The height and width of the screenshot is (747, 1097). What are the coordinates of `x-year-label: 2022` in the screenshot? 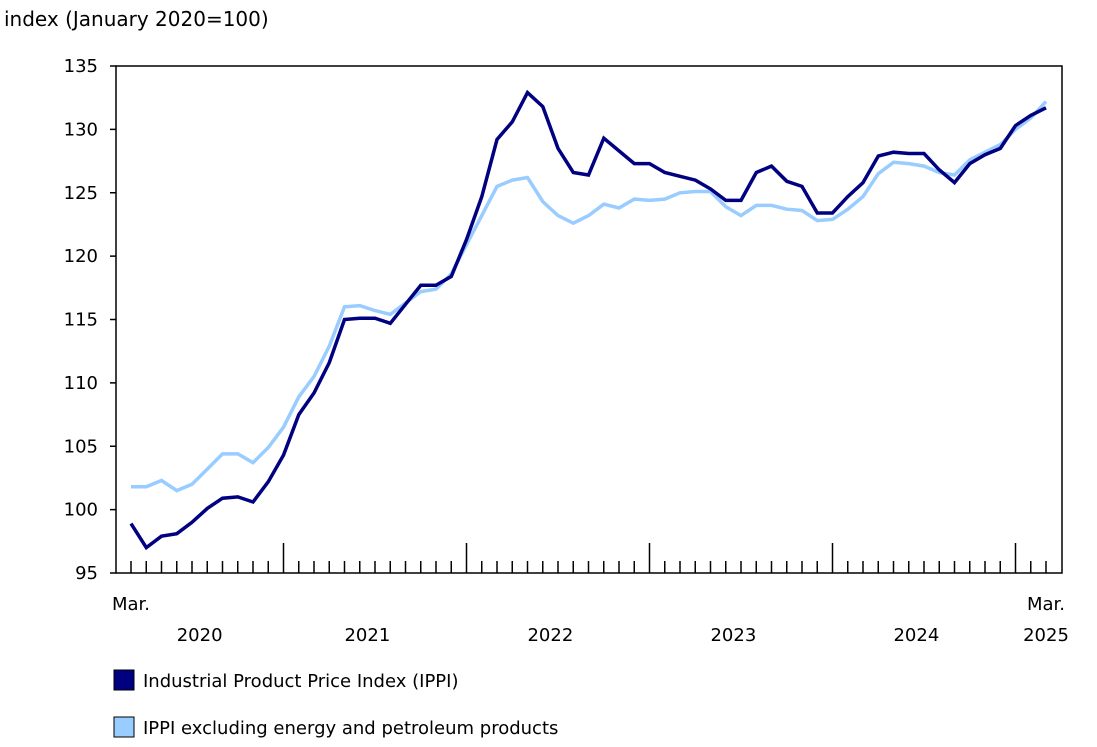 It's located at (550, 635).